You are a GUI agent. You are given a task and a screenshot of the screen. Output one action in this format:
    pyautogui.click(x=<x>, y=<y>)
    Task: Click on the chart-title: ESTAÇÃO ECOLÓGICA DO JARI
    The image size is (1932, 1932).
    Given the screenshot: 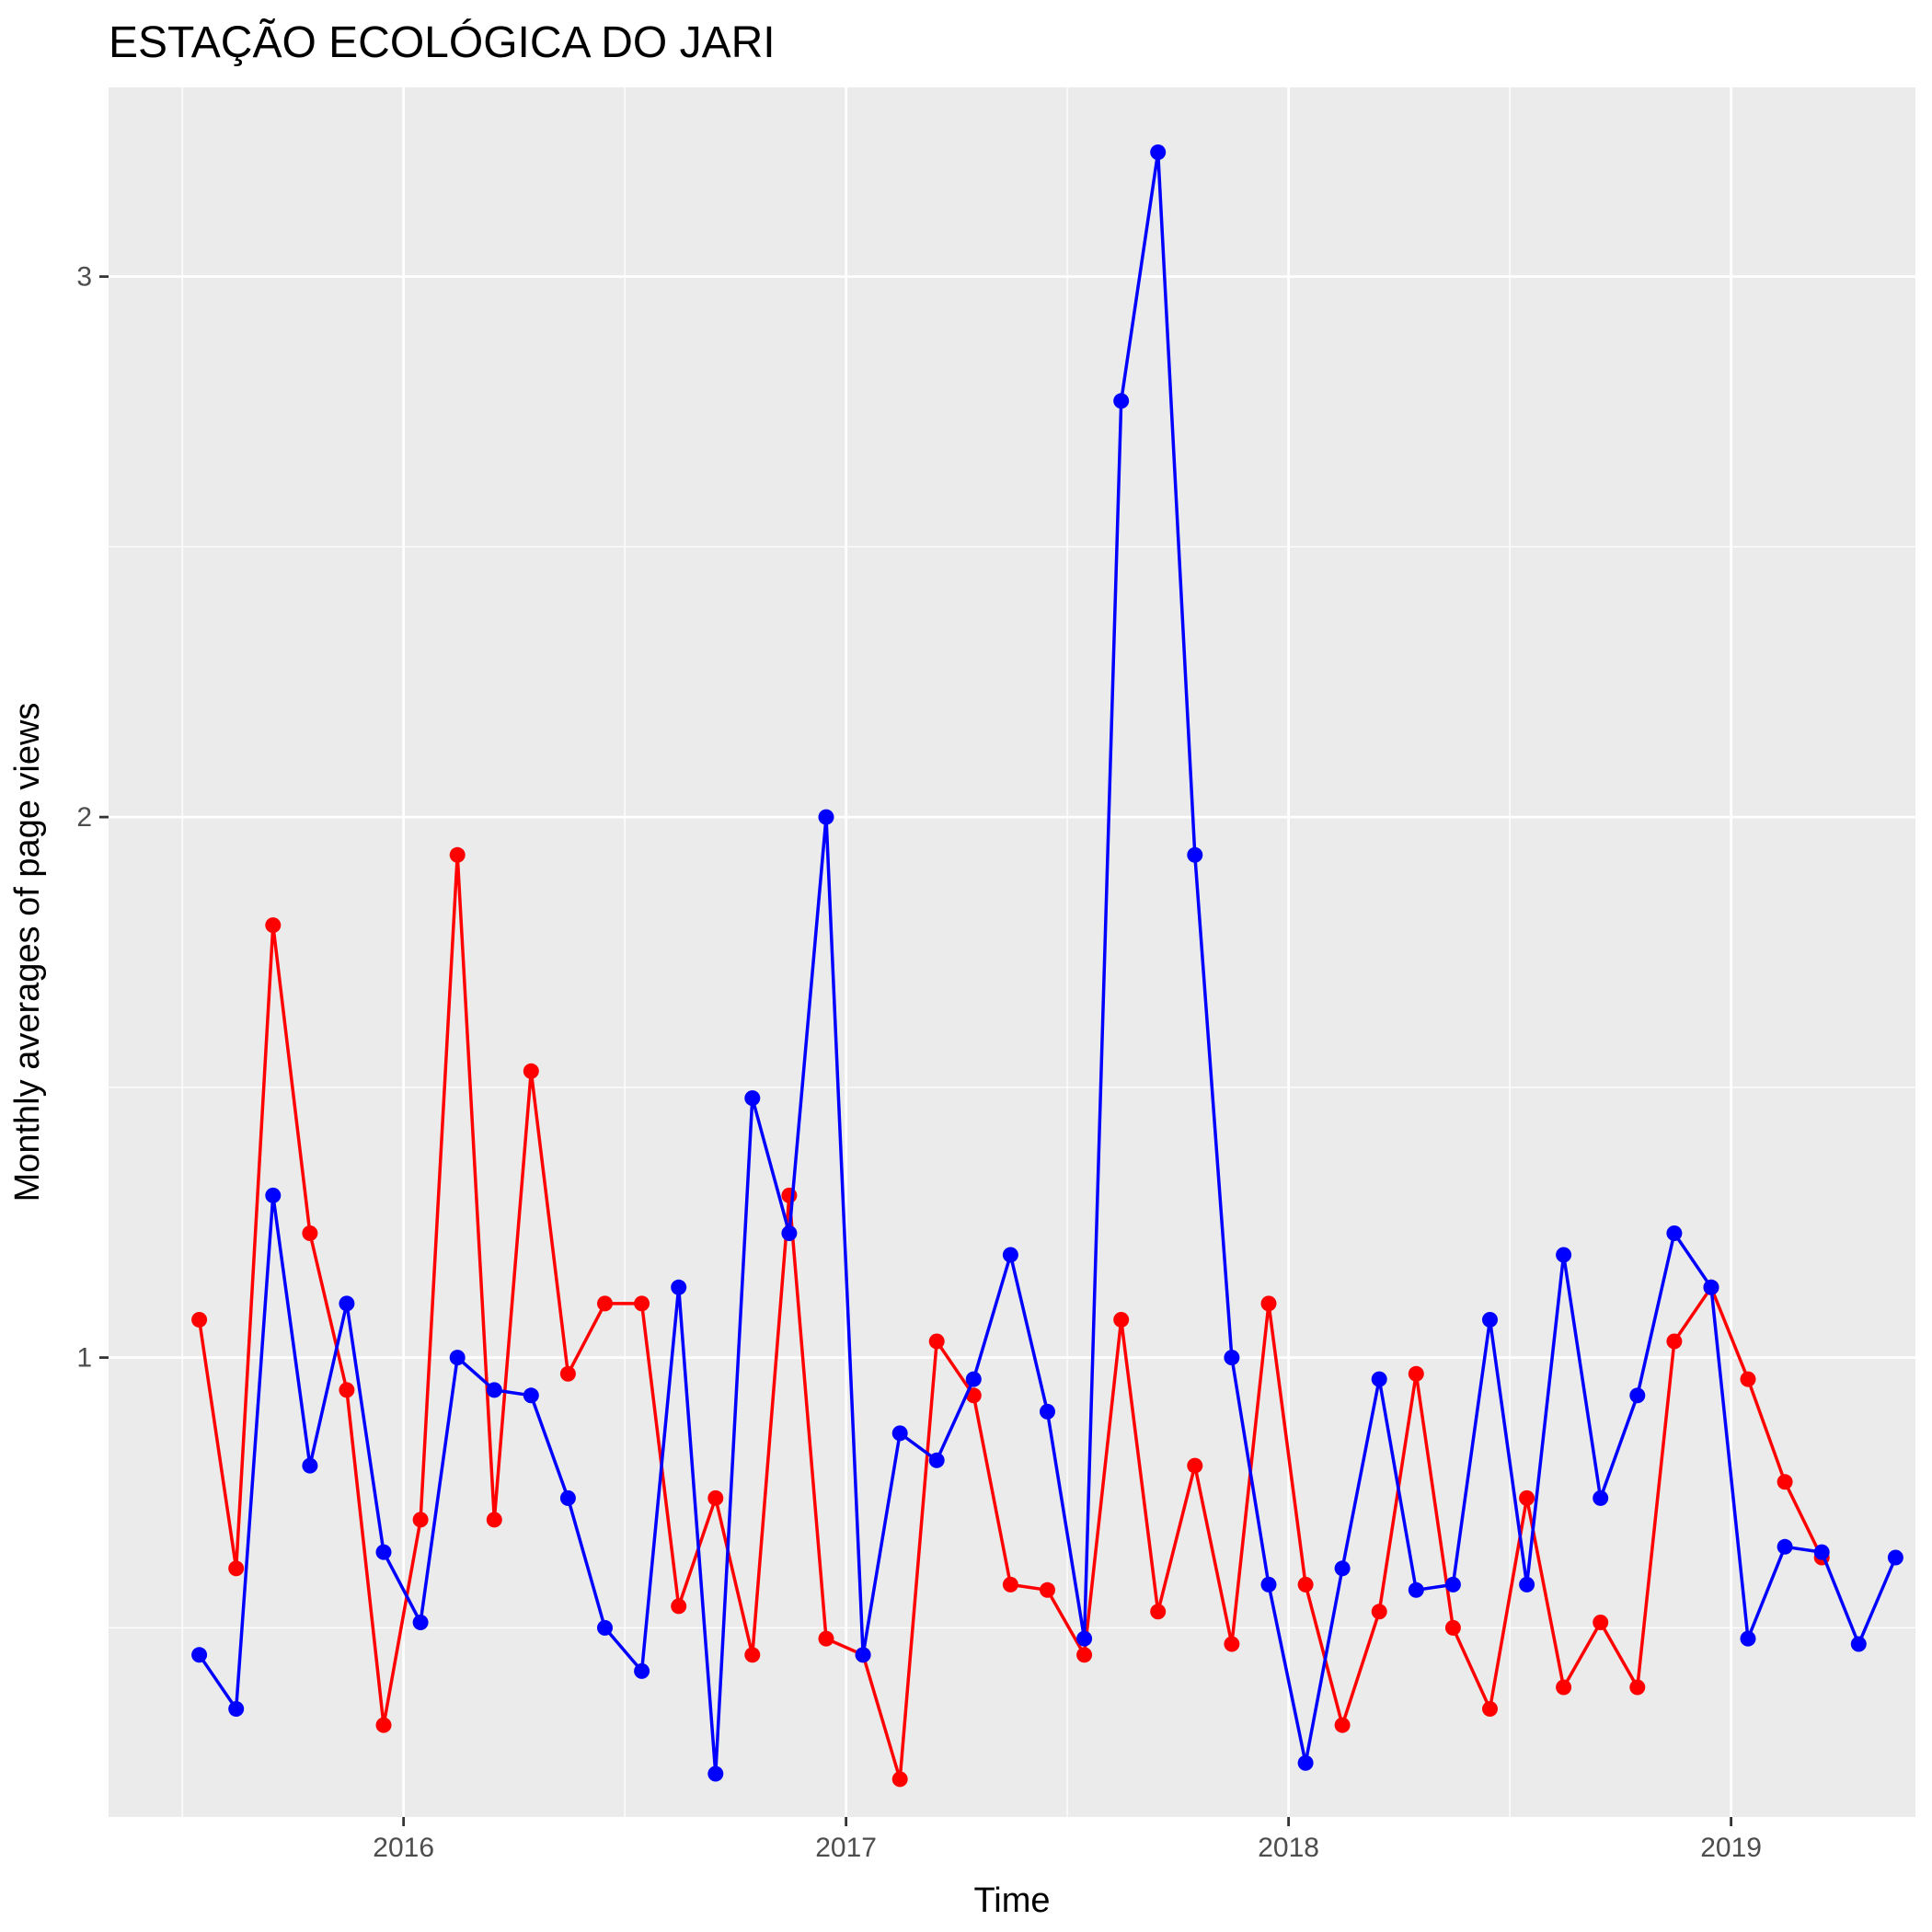 What is the action you would take?
    pyautogui.click(x=442, y=42)
    